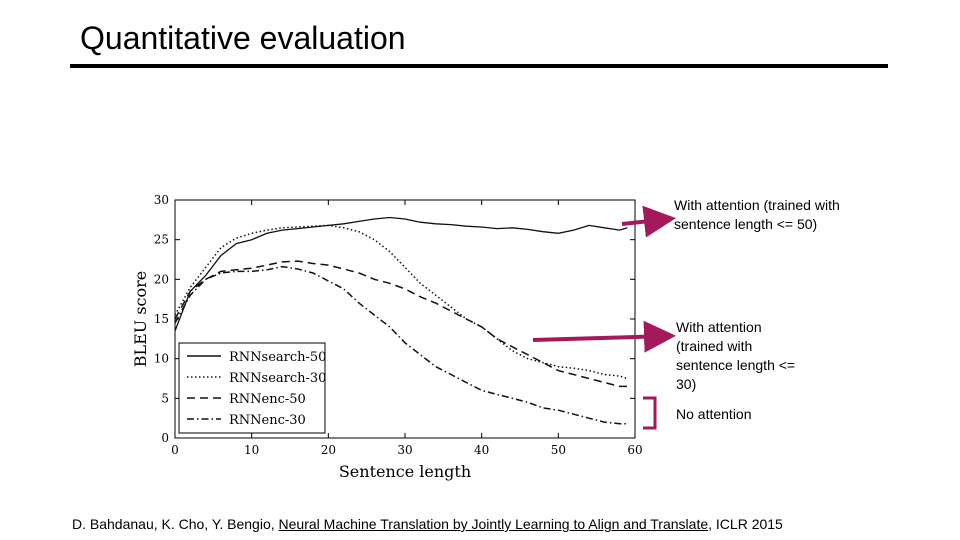 This screenshot has width=960, height=540. Describe the element at coordinates (165, 398) in the screenshot. I see `y-tick-label: 5` at that location.